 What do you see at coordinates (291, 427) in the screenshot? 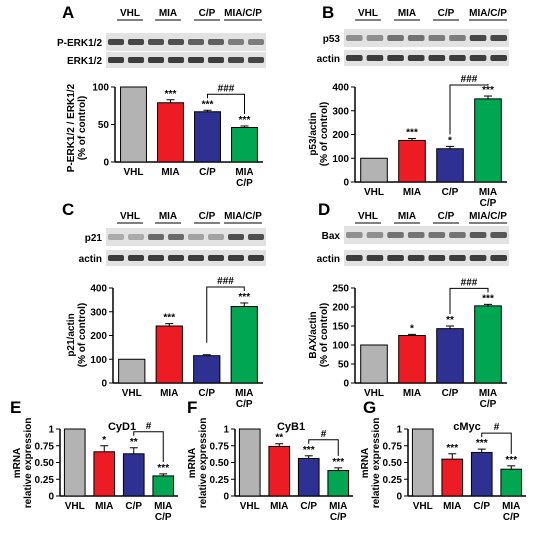
I see `chart-title: CyB1` at bounding box center [291, 427].